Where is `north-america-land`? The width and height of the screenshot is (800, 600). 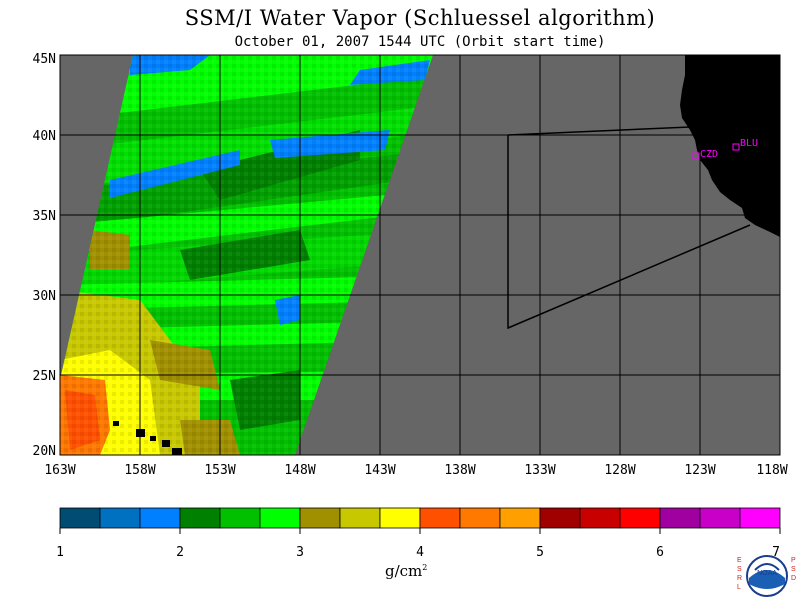
north-america-land is located at coordinates (730, 146).